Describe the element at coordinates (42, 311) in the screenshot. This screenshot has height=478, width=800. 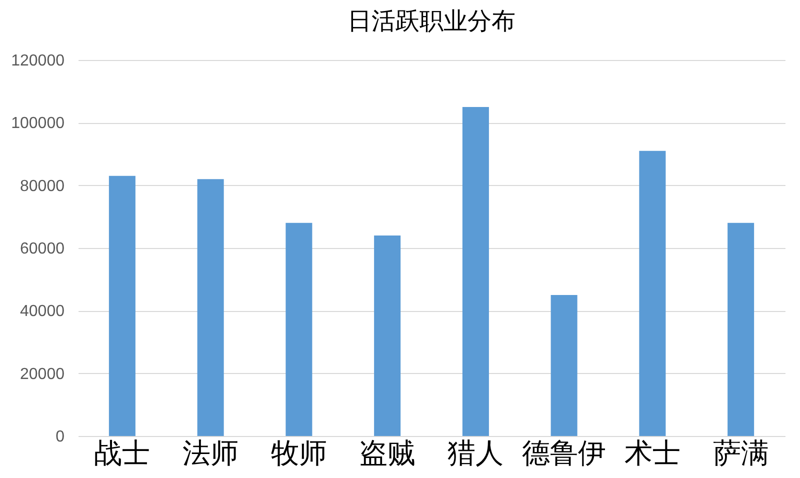
I see `y-tick-label: 40000` at that location.